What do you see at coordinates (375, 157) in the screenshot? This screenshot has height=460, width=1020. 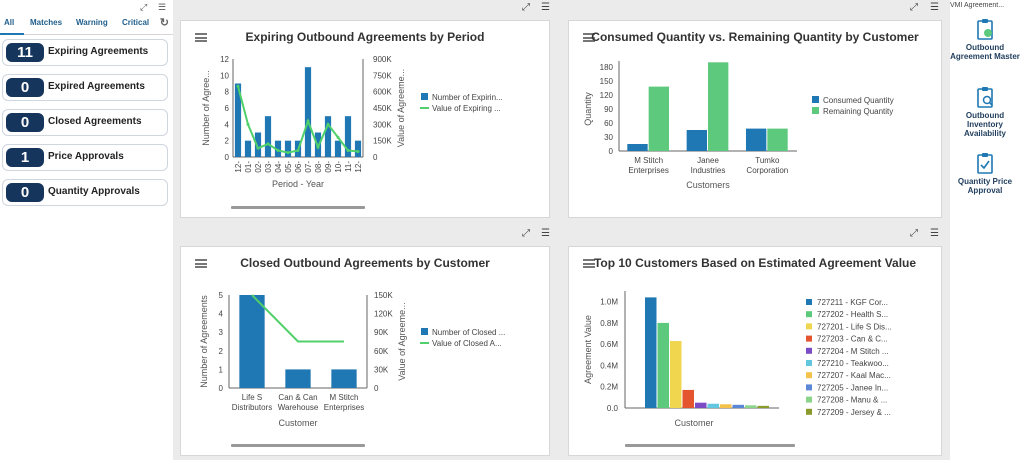 I see `y2-tick-label: 0` at bounding box center [375, 157].